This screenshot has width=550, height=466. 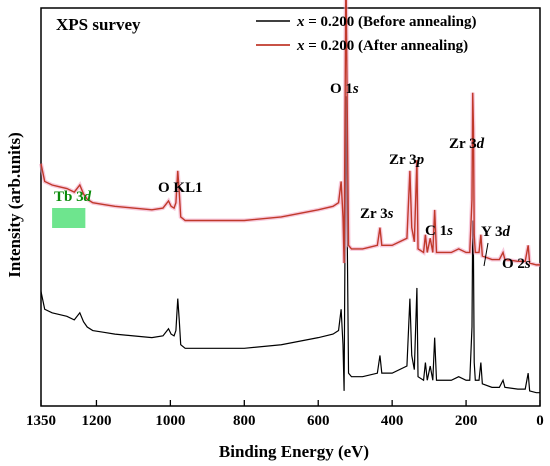 What do you see at coordinates (344, 89) in the screenshot?
I see `peak-label-o1s: O 1s` at bounding box center [344, 89].